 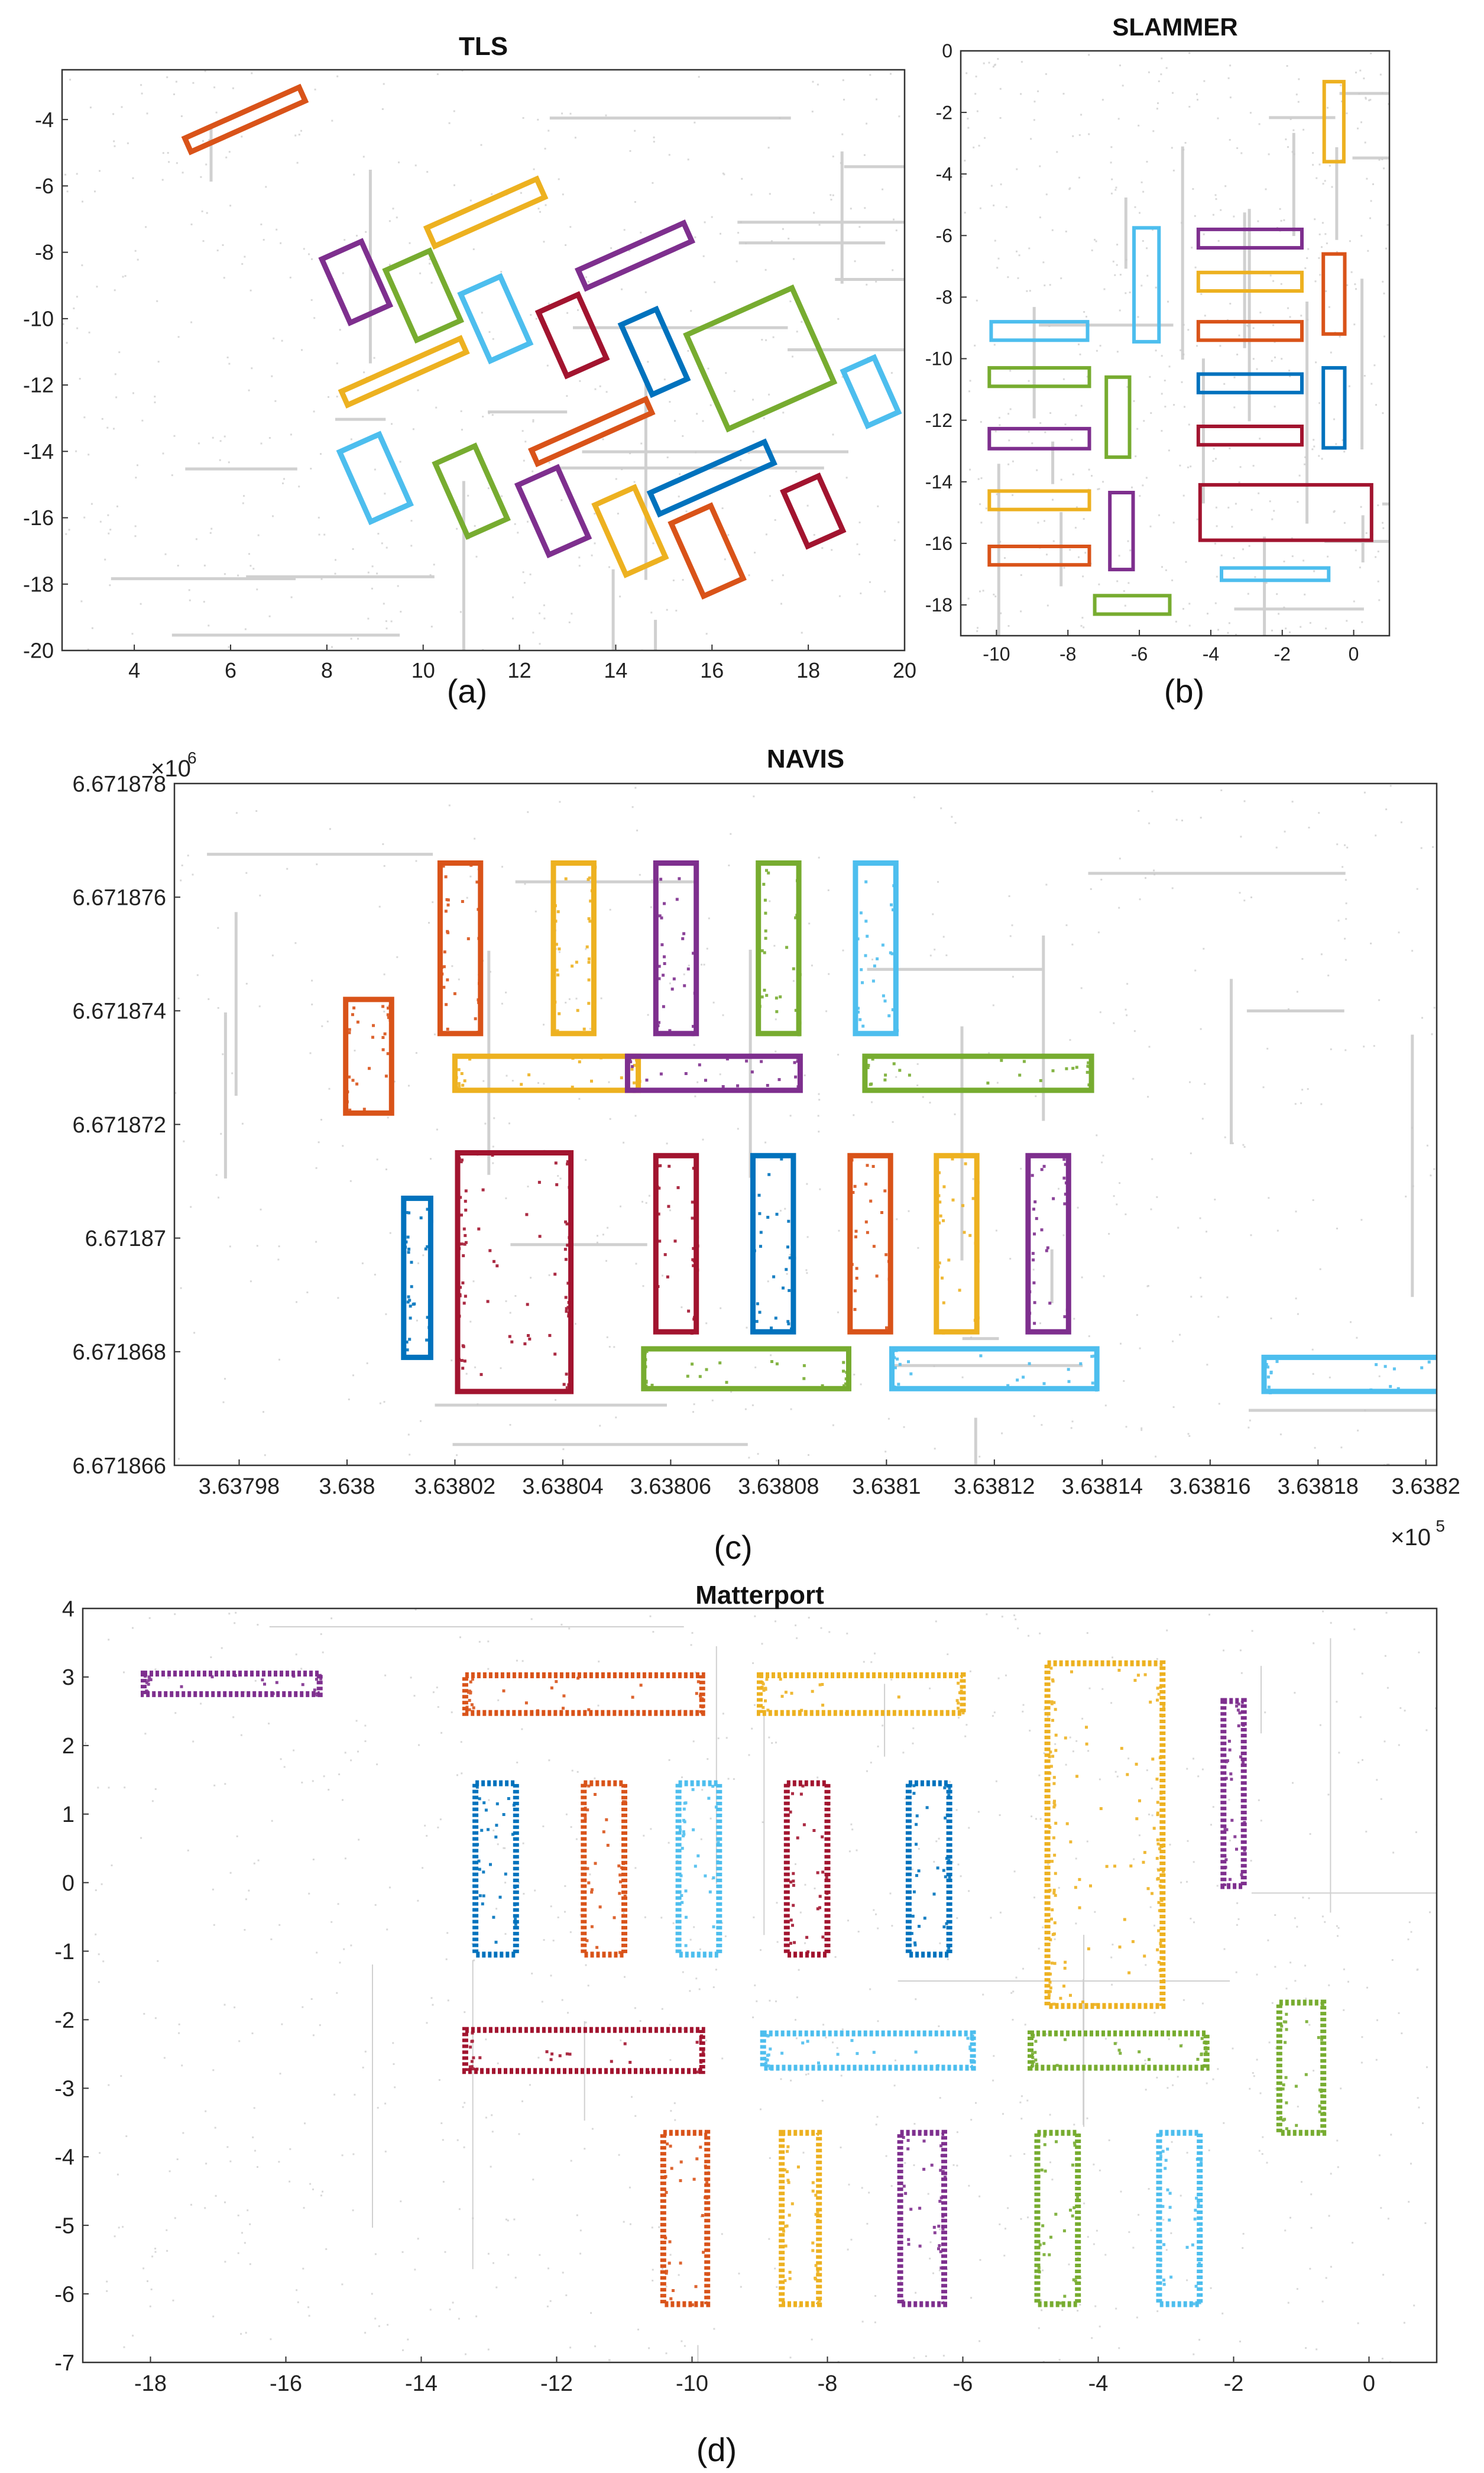 I want to click on x-tick-label-b: -6, so click(x=1139, y=654).